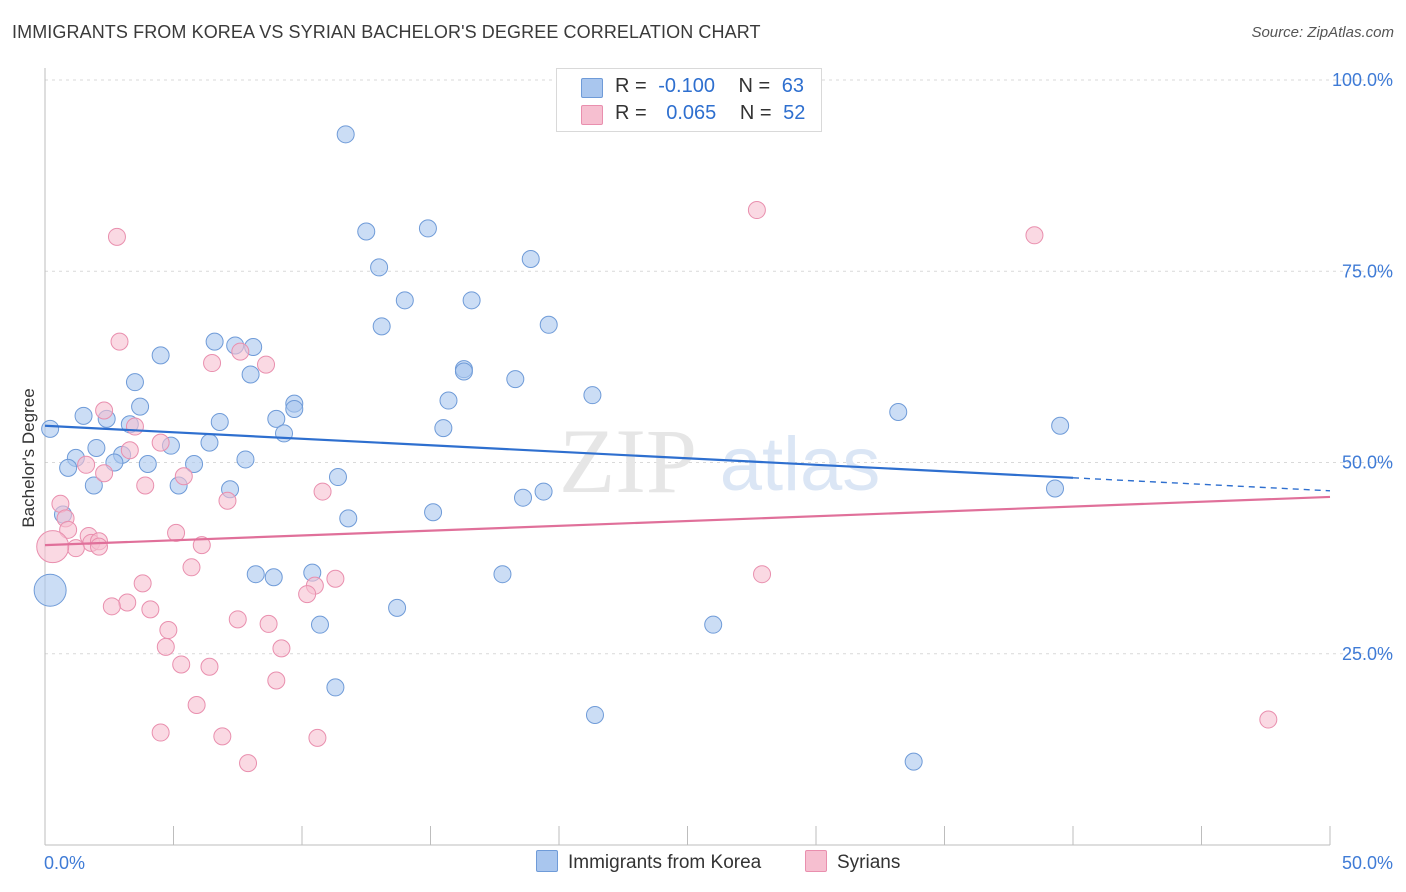 The height and width of the screenshot is (892, 1406). Describe the element at coordinates (592, 115) in the screenshot. I see `legend-swatch-syria` at that location.